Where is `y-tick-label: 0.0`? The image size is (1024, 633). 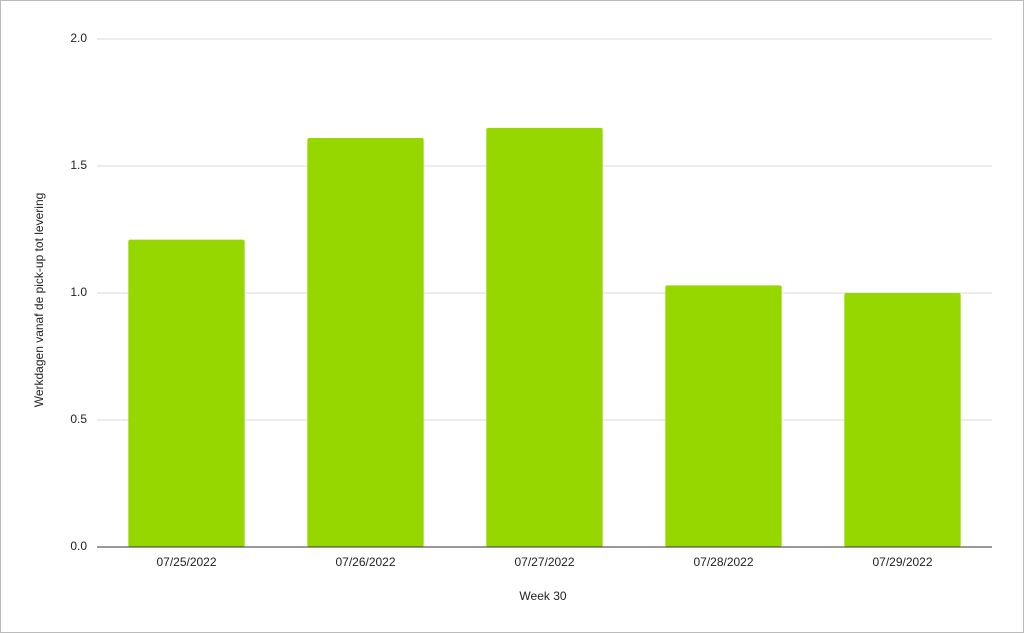
y-tick-label: 0.0 is located at coordinates (78, 546).